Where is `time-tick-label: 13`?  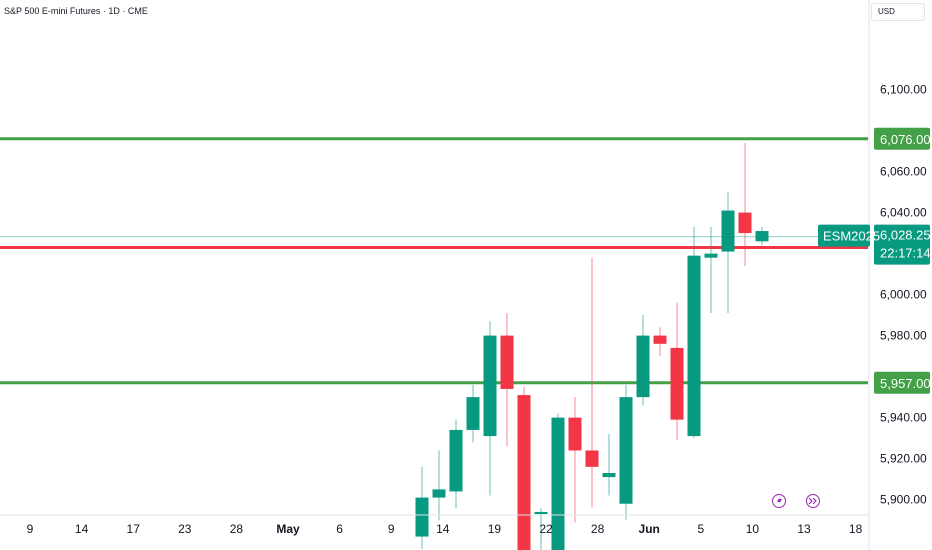 time-tick-label: 13 is located at coordinates (804, 529).